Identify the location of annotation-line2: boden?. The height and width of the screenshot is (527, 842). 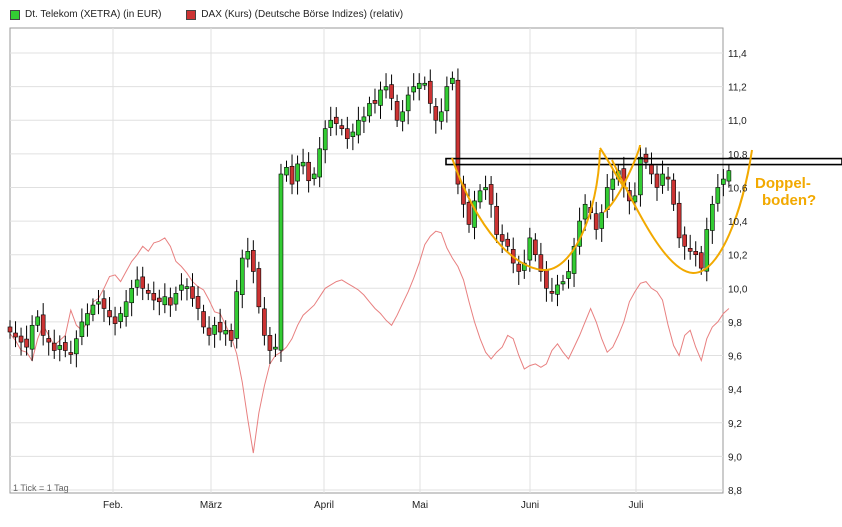
(789, 200).